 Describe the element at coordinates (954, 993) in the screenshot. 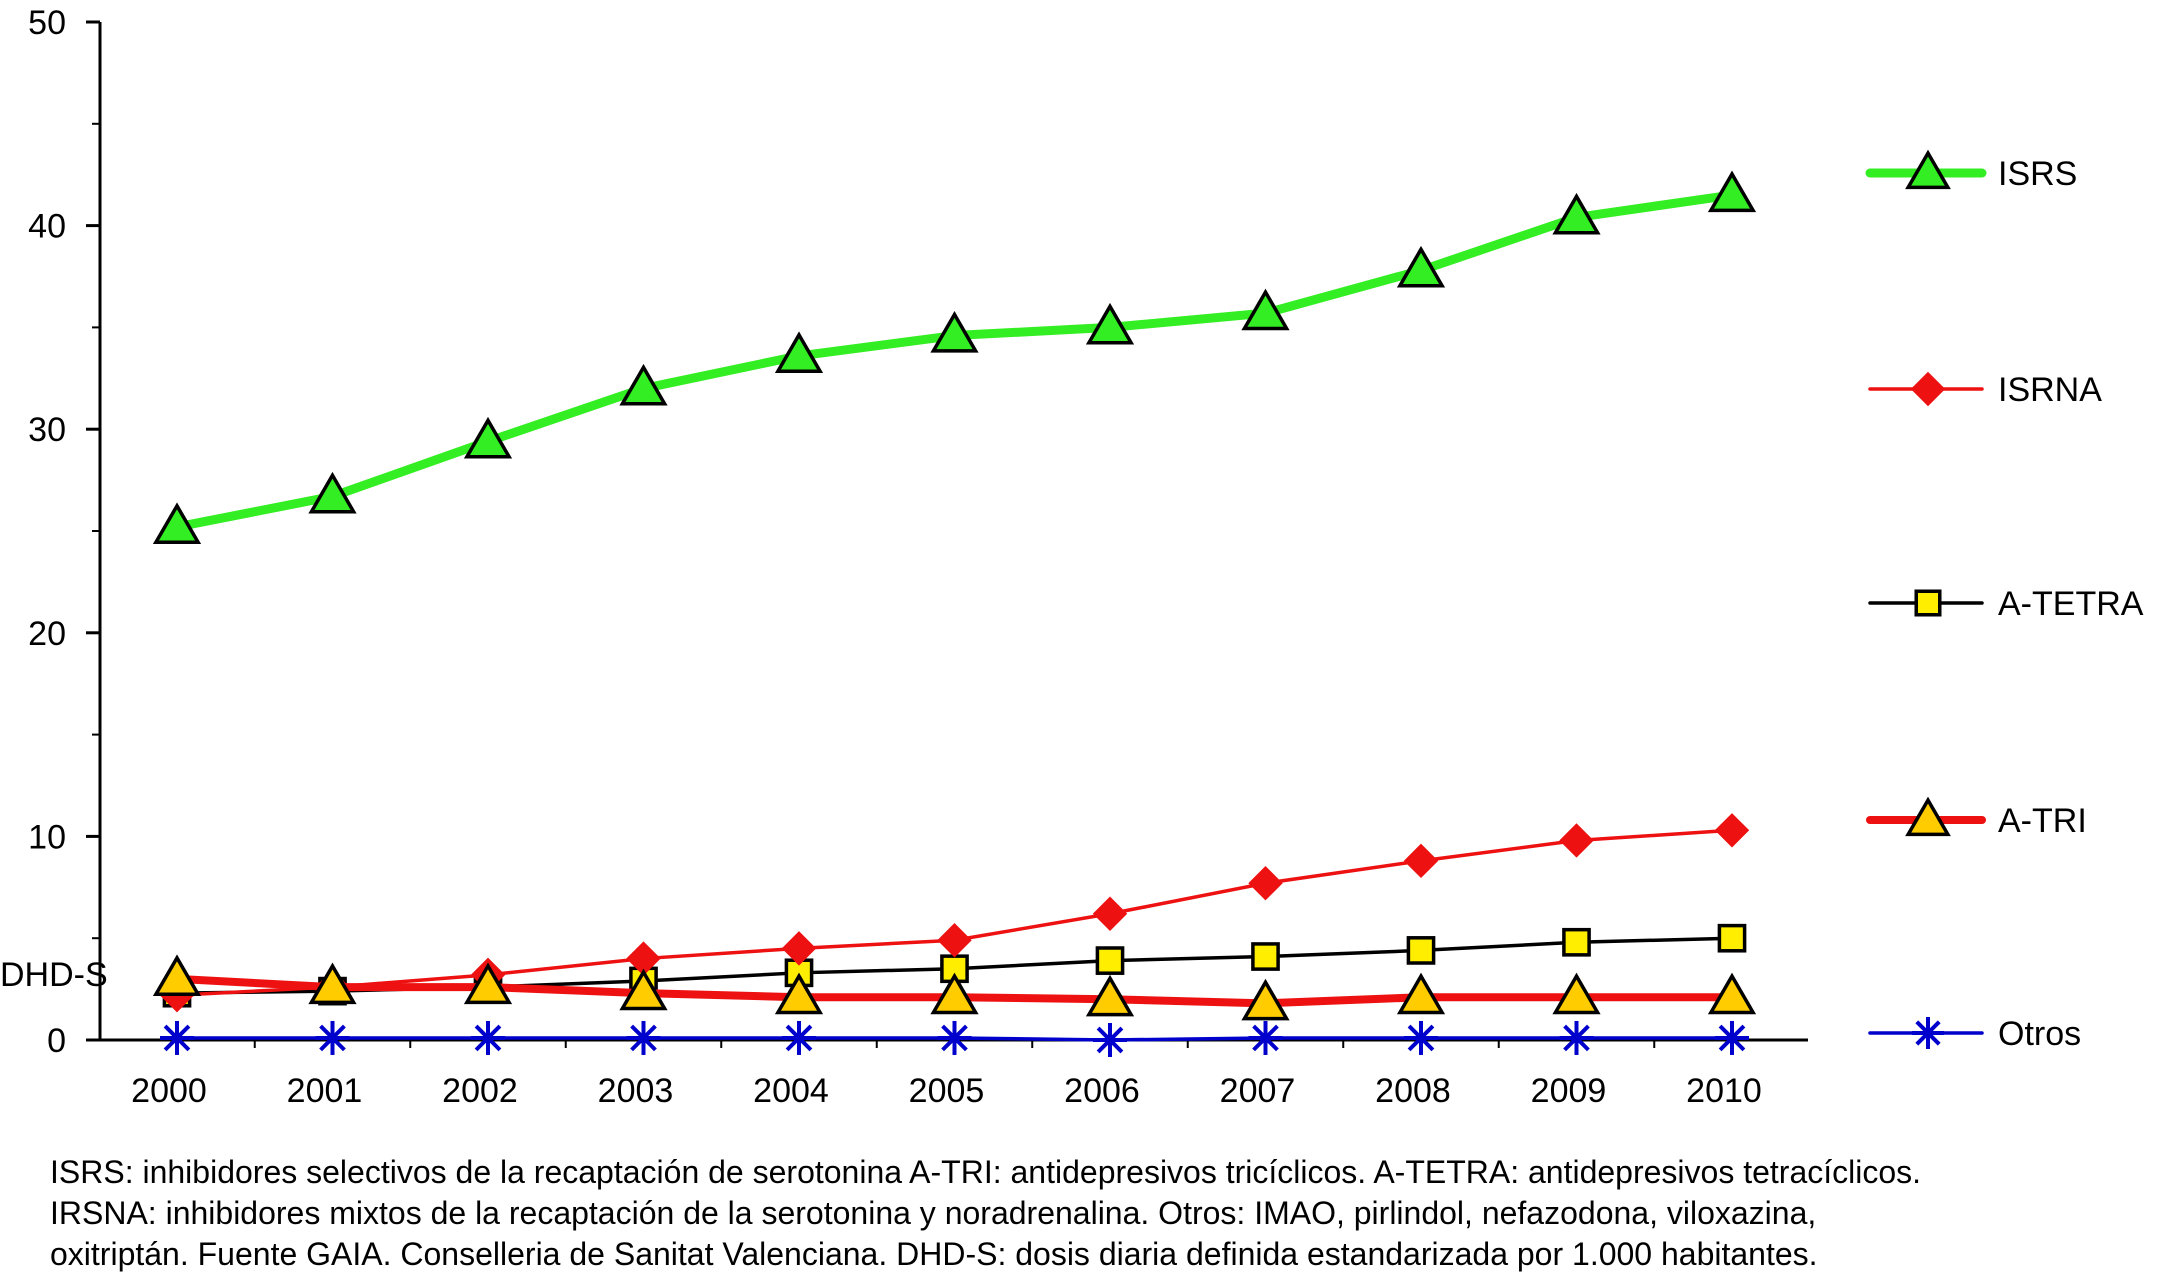

I see `point-a-tri-2005` at that location.